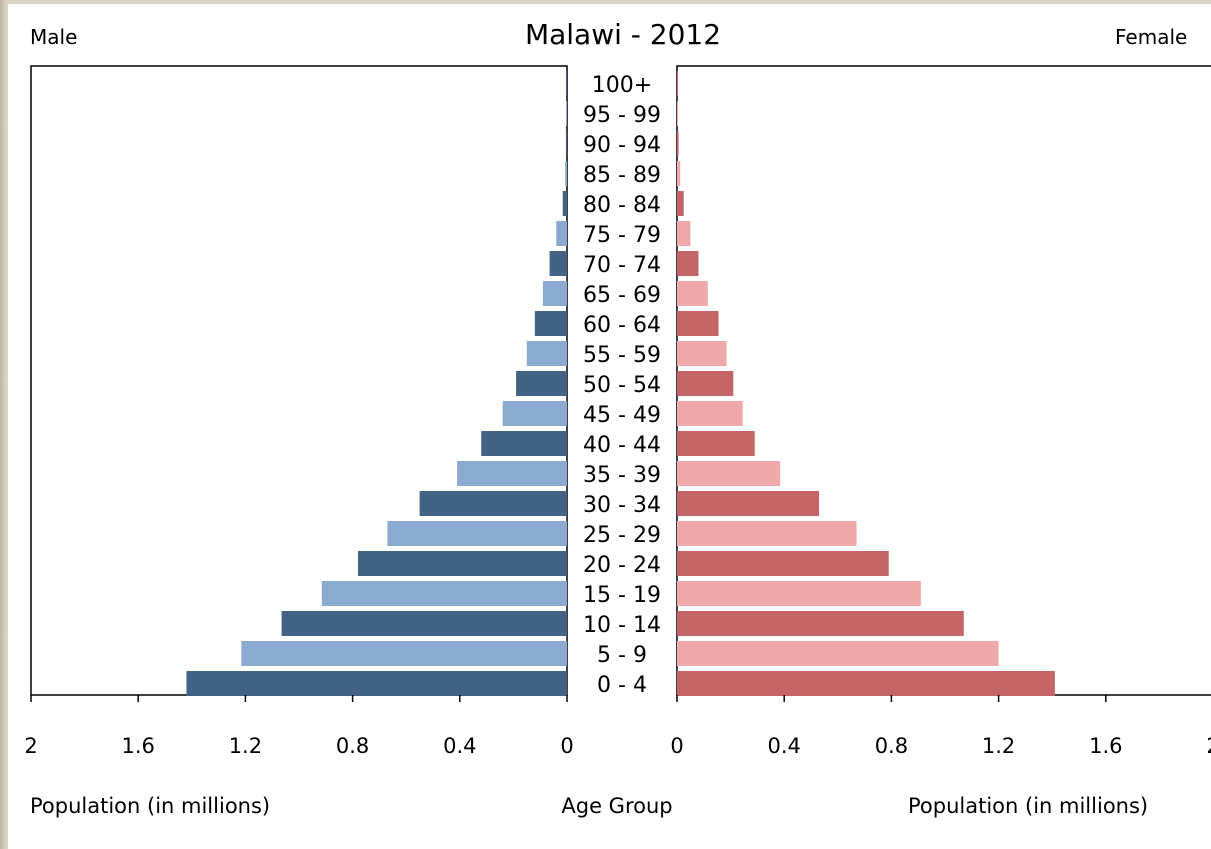  What do you see at coordinates (622, 505) in the screenshot?
I see `age-group-label: 30 - 34` at bounding box center [622, 505].